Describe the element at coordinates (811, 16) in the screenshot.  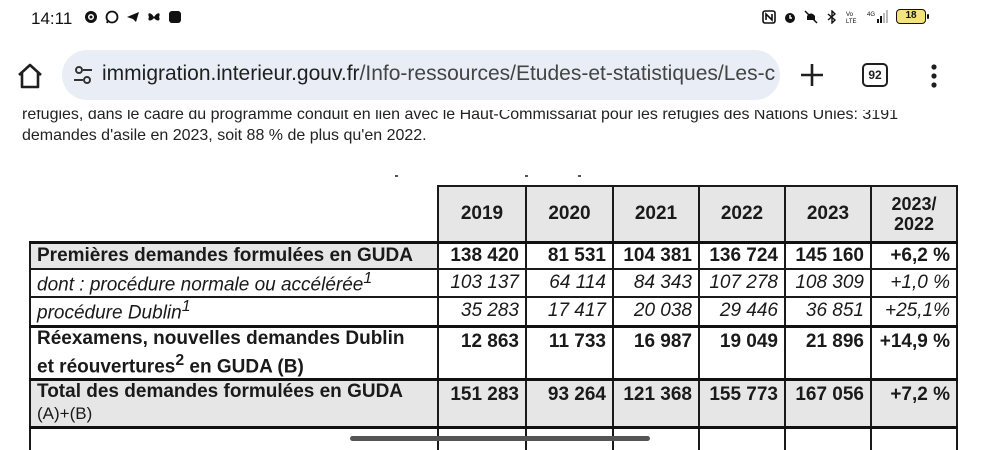
I see `mute-icon` at that location.